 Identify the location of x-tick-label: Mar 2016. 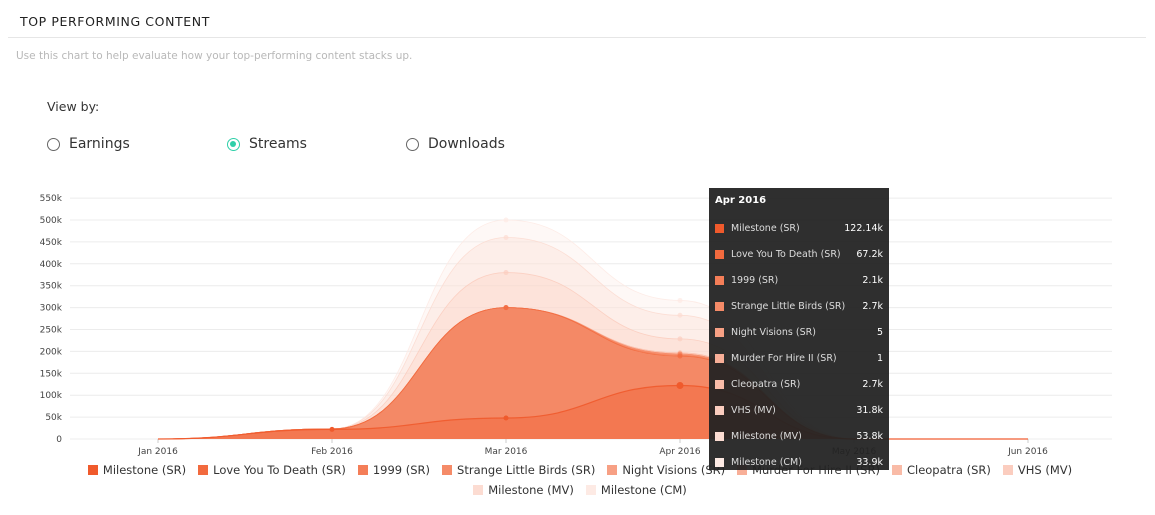
(506, 452).